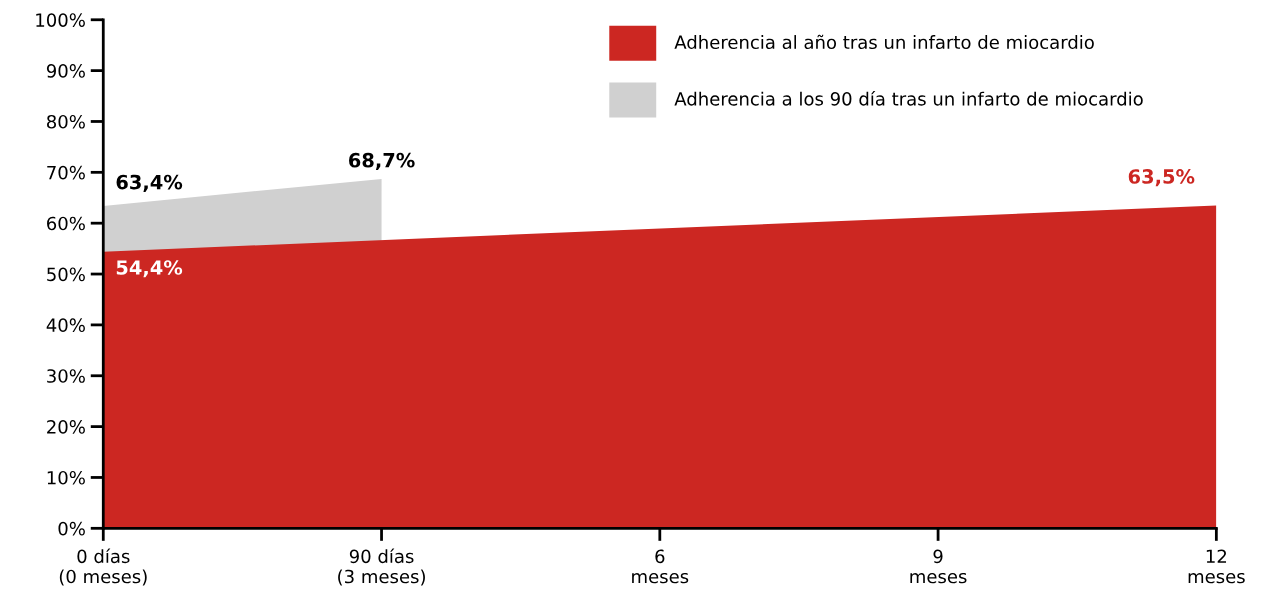 The height and width of the screenshot is (599, 1275). Describe the element at coordinates (65, 71) in the screenshot. I see `y-tick-label: 90%` at that location.